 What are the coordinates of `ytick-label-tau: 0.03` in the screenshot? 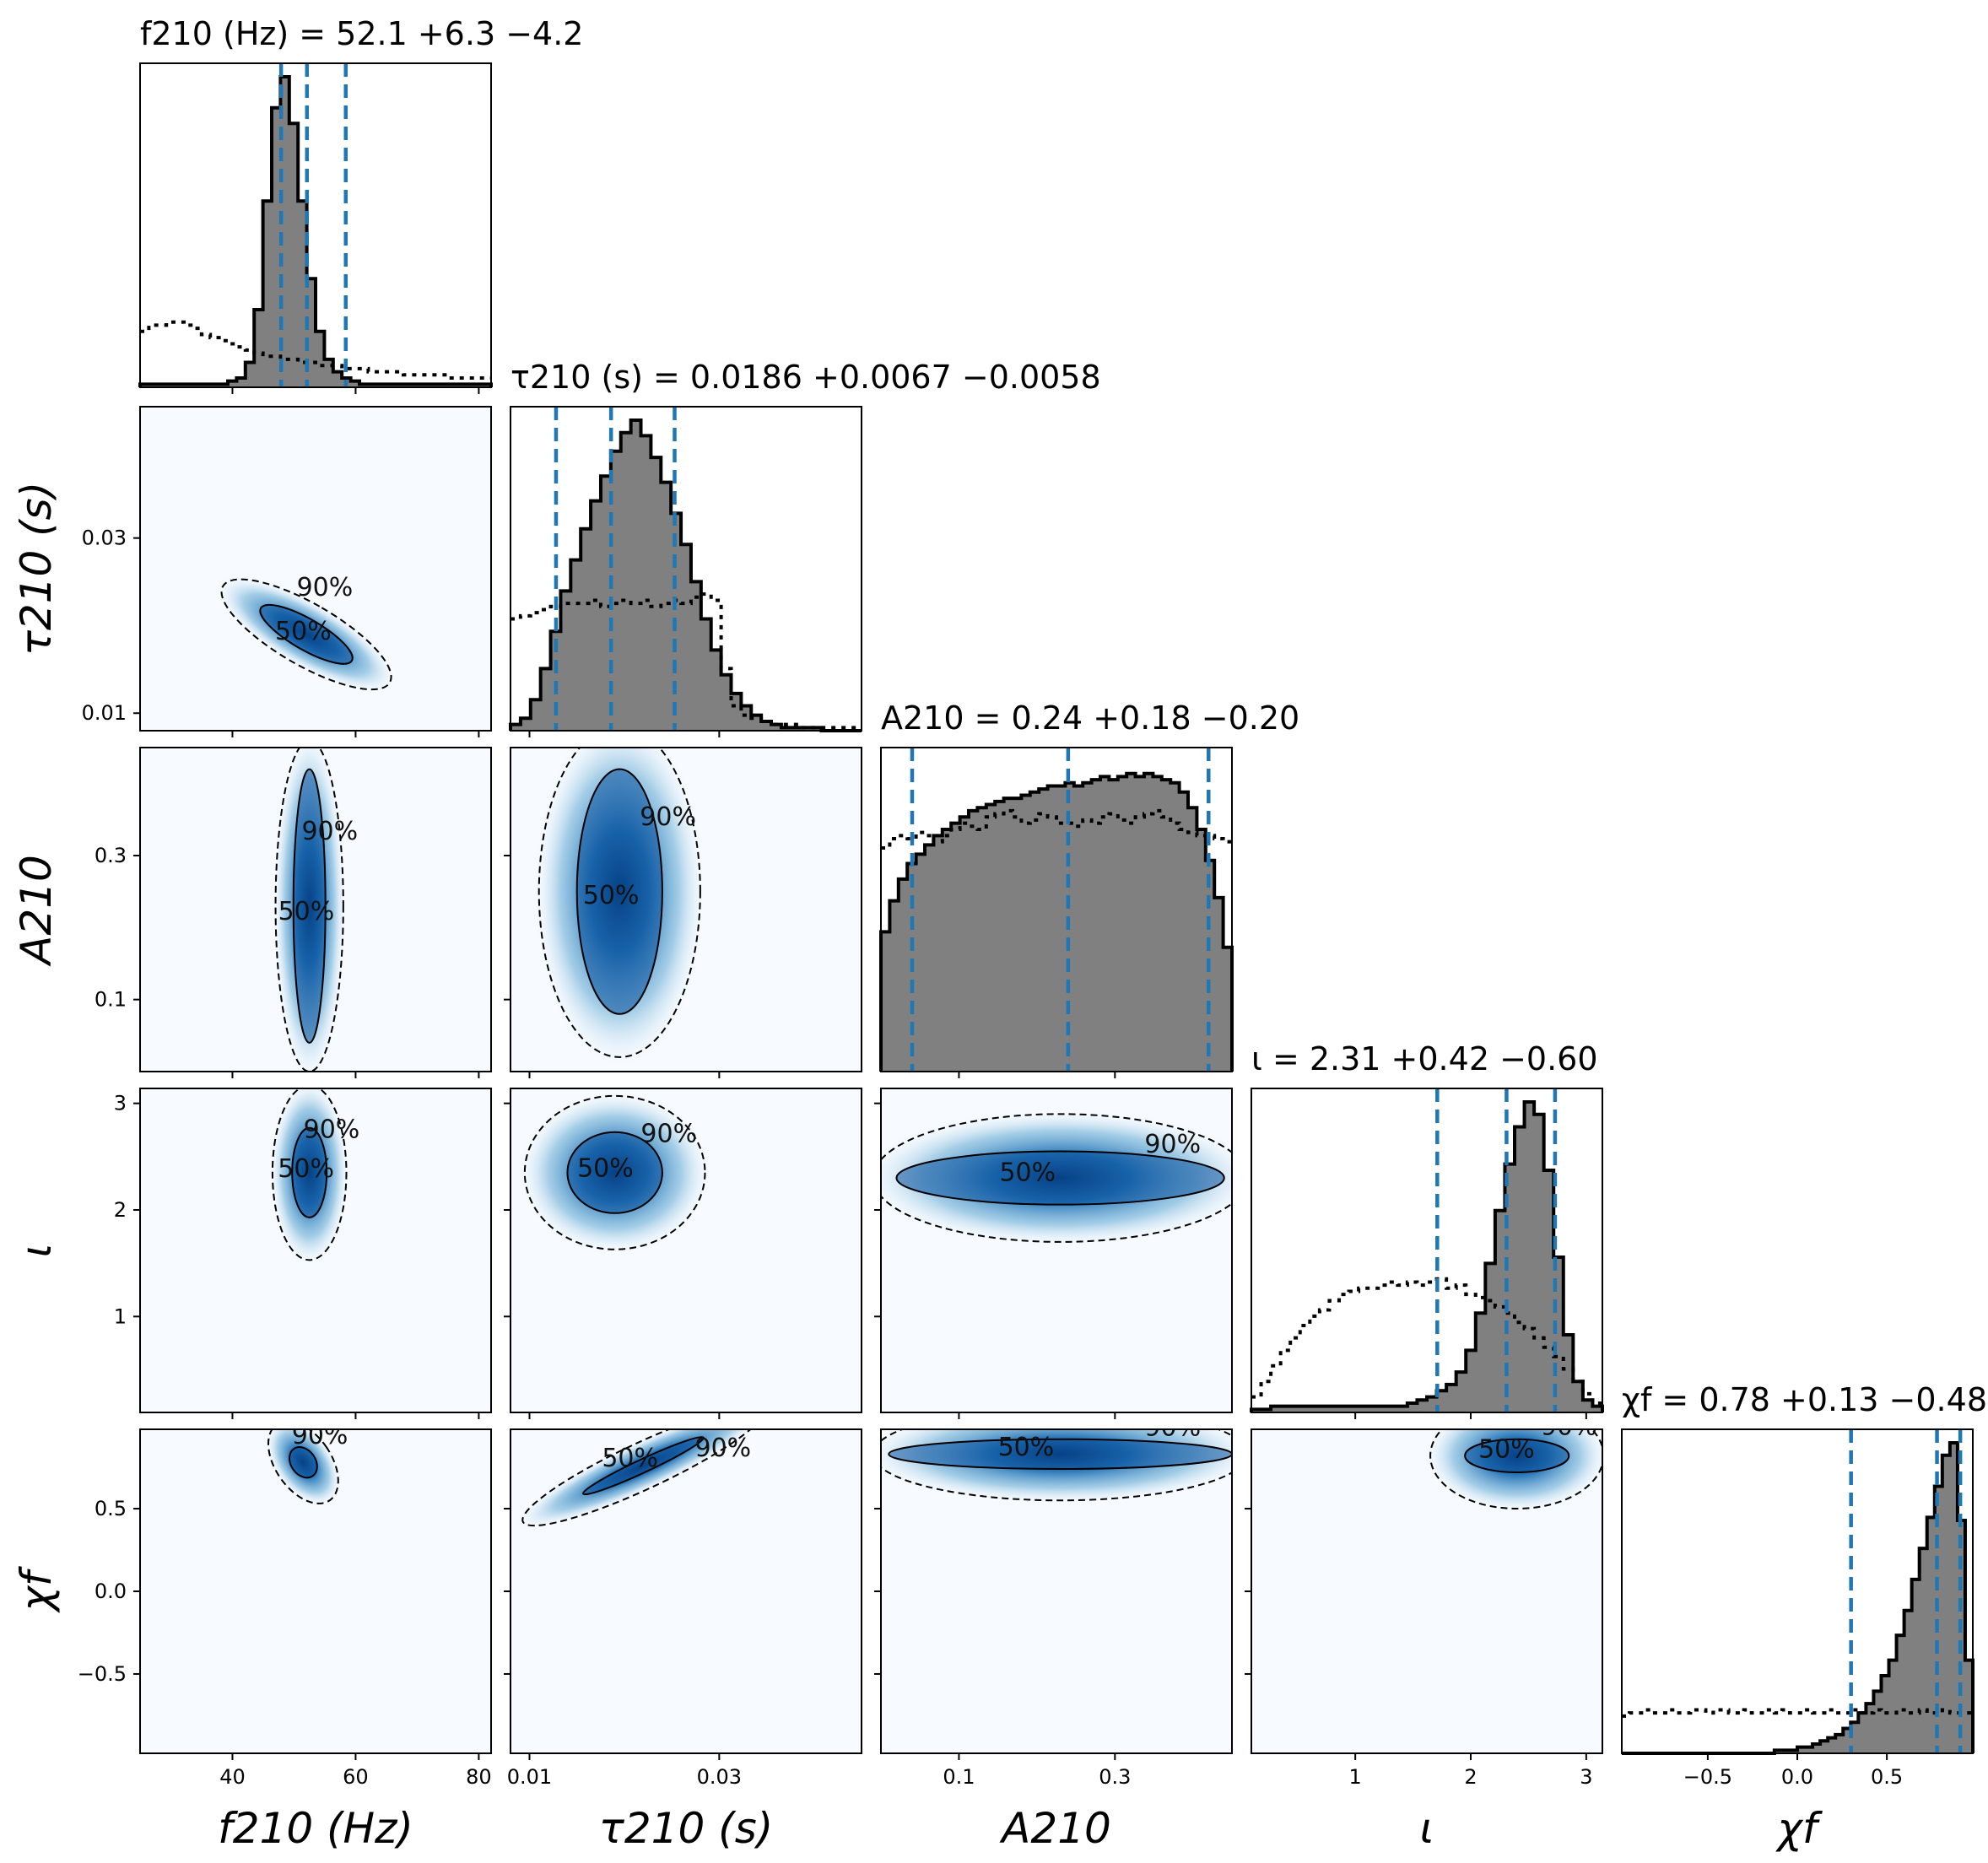 It's located at (105, 538).